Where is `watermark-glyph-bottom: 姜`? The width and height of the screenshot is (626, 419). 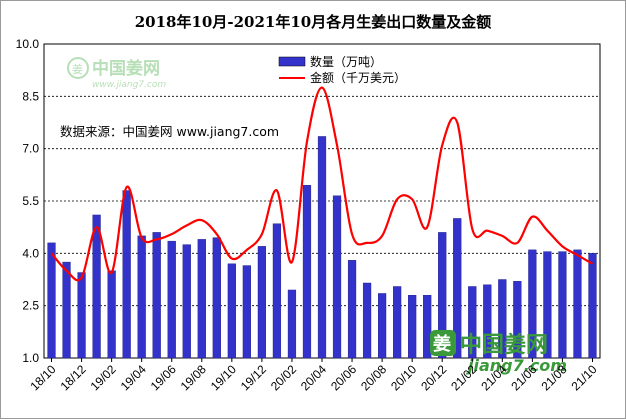
watermark-glyph-bottom: 姜 is located at coordinates (442, 344).